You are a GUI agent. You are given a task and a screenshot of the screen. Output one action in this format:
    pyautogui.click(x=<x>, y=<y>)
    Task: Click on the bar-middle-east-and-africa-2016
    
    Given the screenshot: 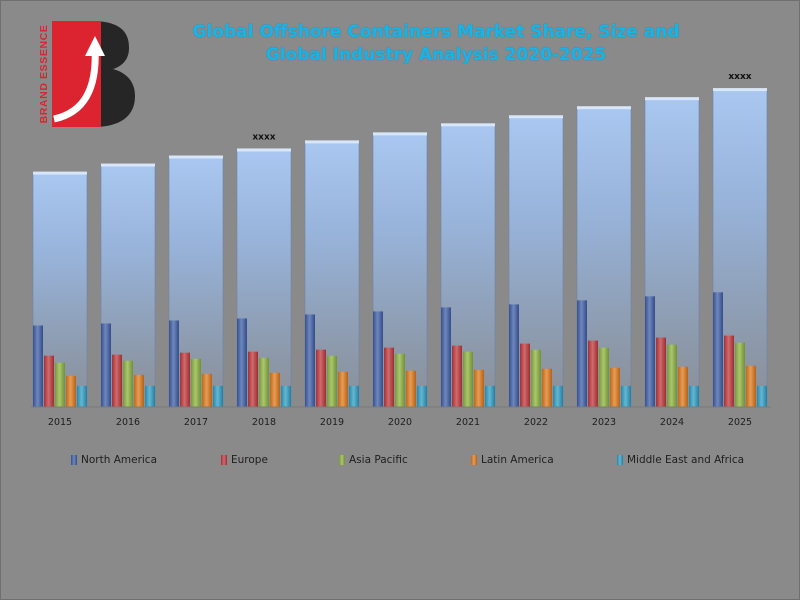 What is the action you would take?
    pyautogui.click(x=150, y=396)
    